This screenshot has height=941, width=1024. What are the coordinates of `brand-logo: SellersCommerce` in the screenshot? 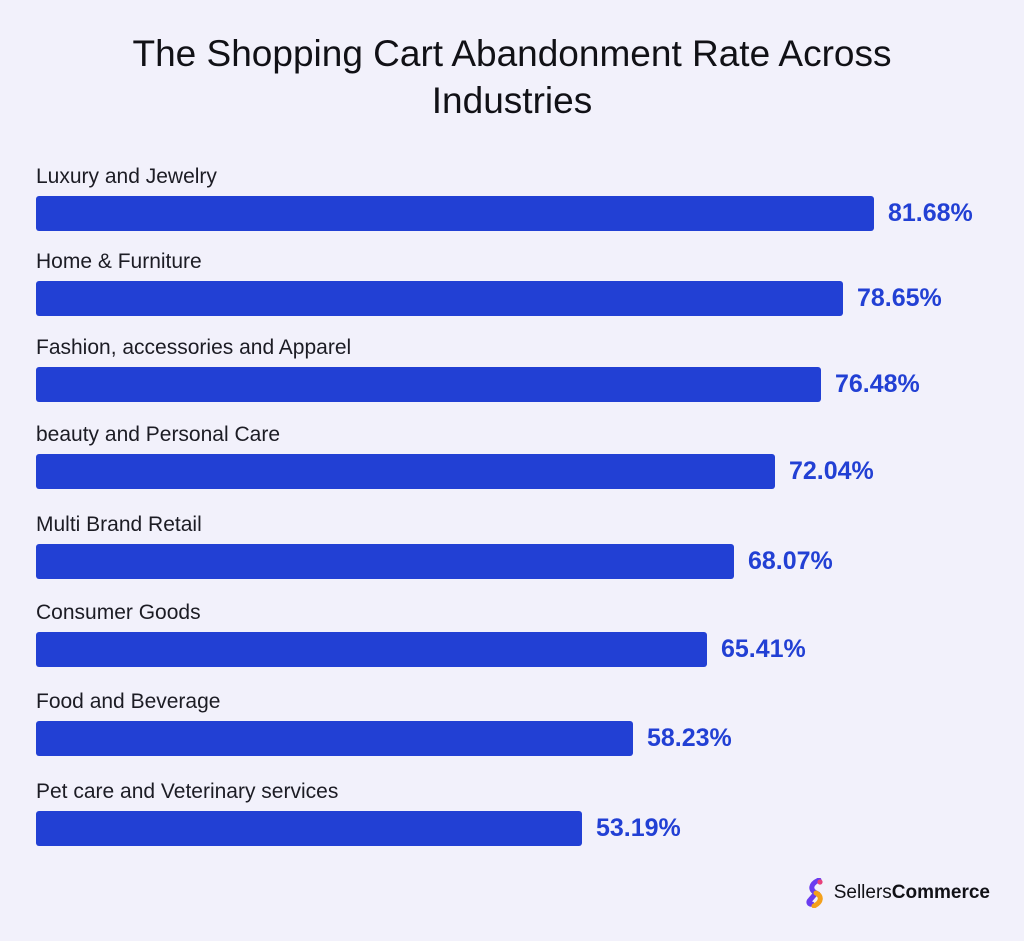 It's located at (897, 893).